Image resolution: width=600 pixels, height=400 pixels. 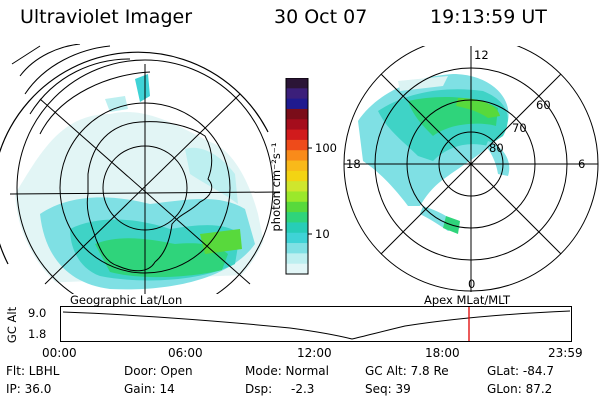 What do you see at coordinates (496, 148) in the screenshot?
I see `mlat-label-80: 80` at bounding box center [496, 148].